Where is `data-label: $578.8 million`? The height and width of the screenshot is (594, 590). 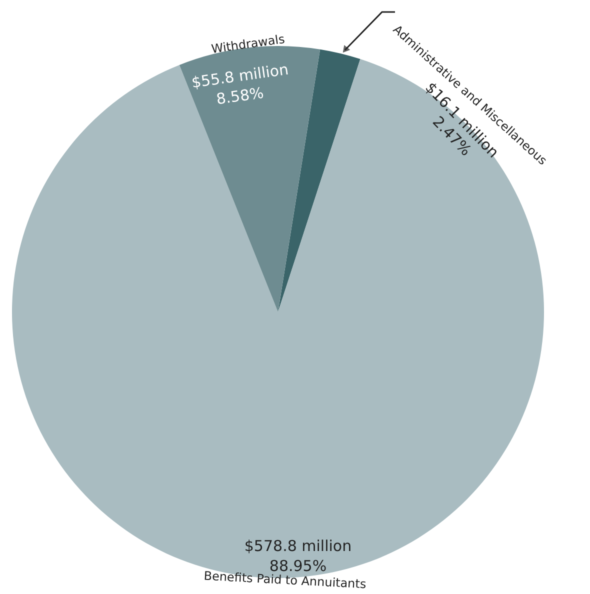
data-label: $578.8 million is located at coordinates (298, 546).